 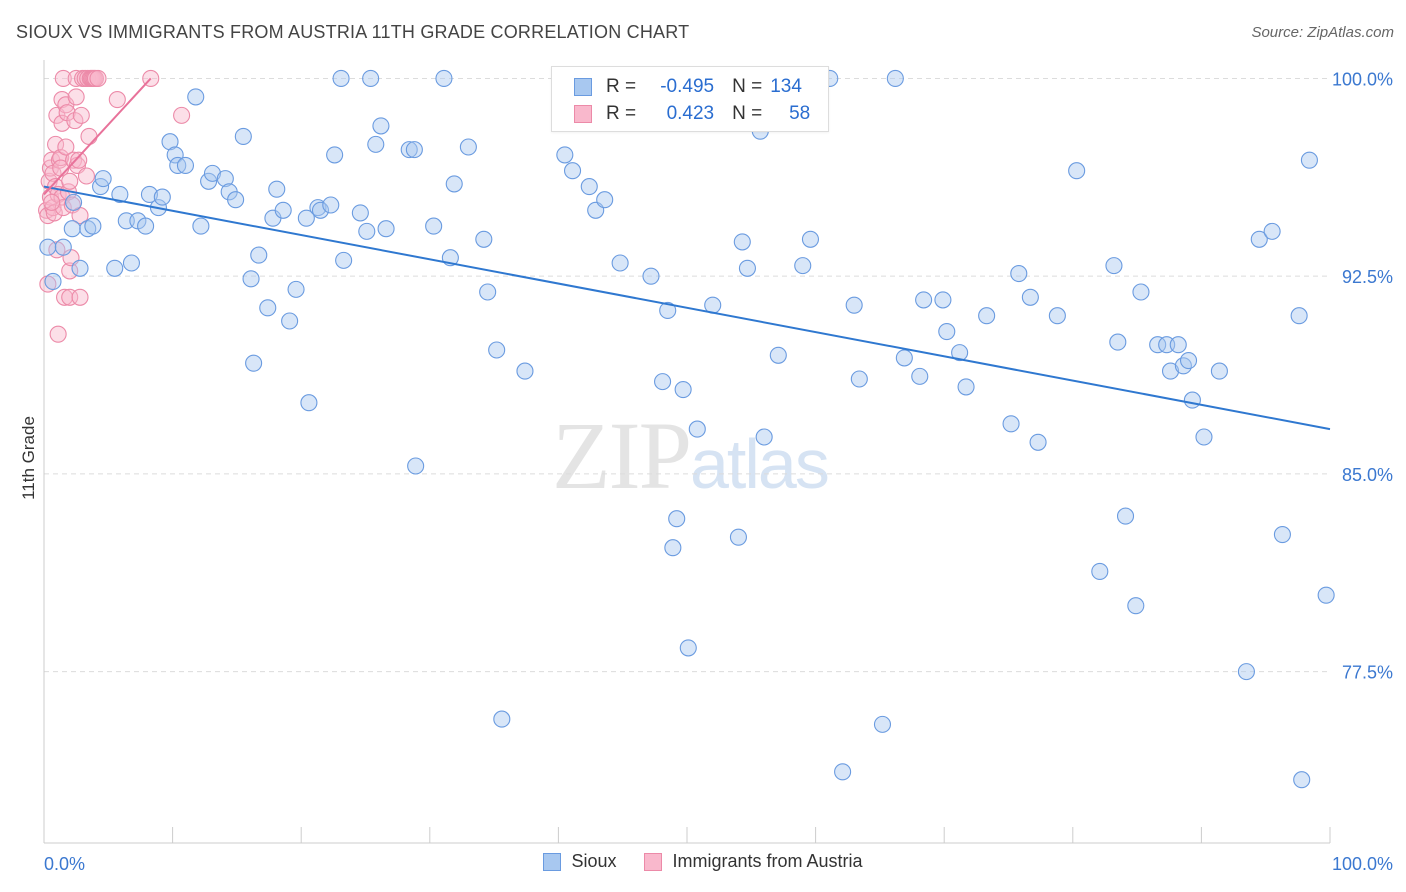 What do you see at coordinates (594, 861) in the screenshot?
I see `legend-label-sioux: Sioux` at bounding box center [594, 861].